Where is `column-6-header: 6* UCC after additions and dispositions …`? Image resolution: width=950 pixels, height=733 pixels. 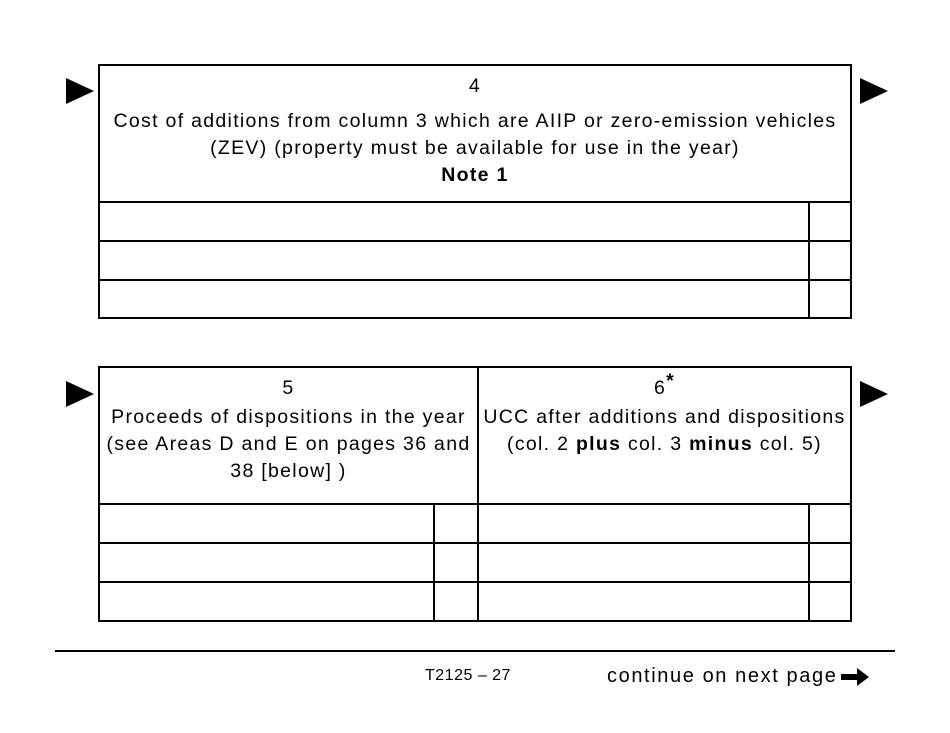
column-6-header: 6* UCC after additions and dispositions … is located at coordinates (664, 414).